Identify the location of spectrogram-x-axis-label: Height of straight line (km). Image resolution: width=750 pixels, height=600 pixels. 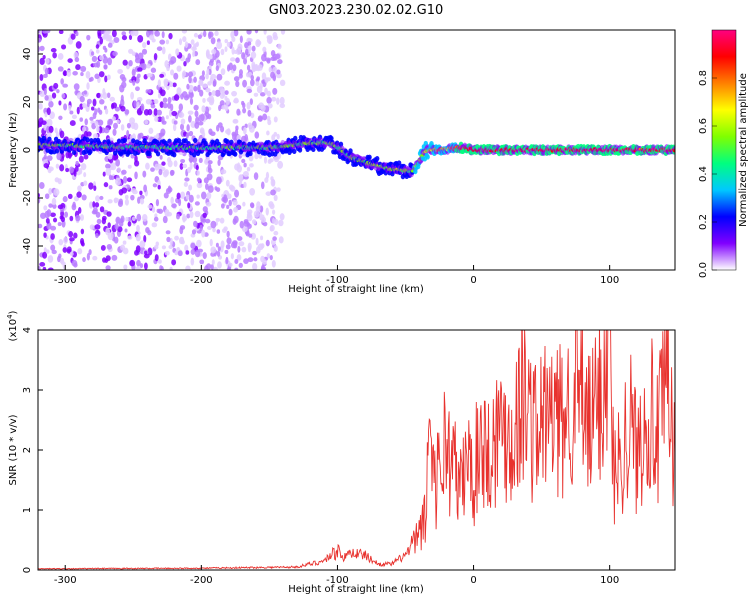
(356, 289).